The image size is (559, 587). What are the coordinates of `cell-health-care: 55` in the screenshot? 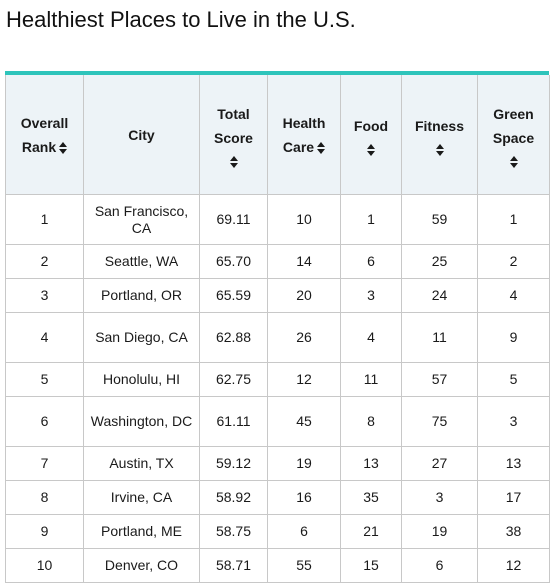 It's located at (304, 565).